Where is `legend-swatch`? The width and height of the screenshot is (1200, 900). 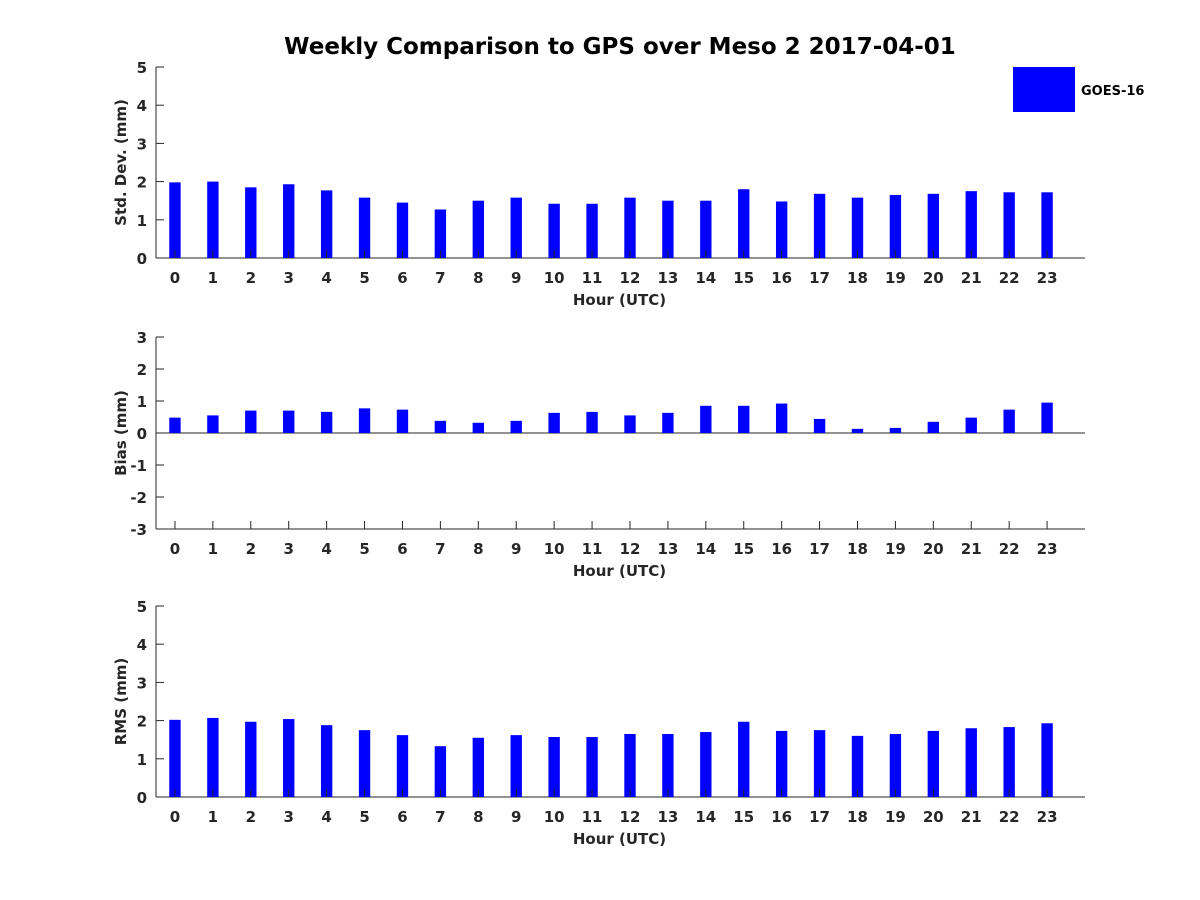 legend-swatch is located at coordinates (1044, 89).